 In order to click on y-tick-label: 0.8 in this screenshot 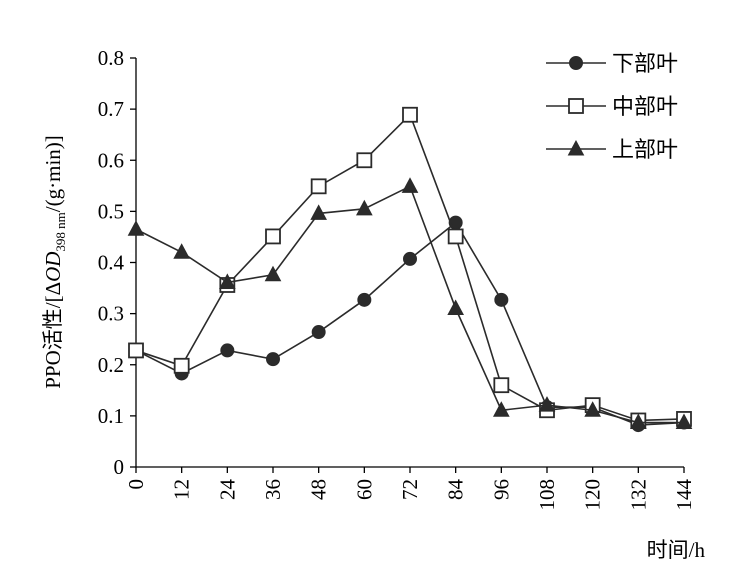, I will do `click(111, 58)`.